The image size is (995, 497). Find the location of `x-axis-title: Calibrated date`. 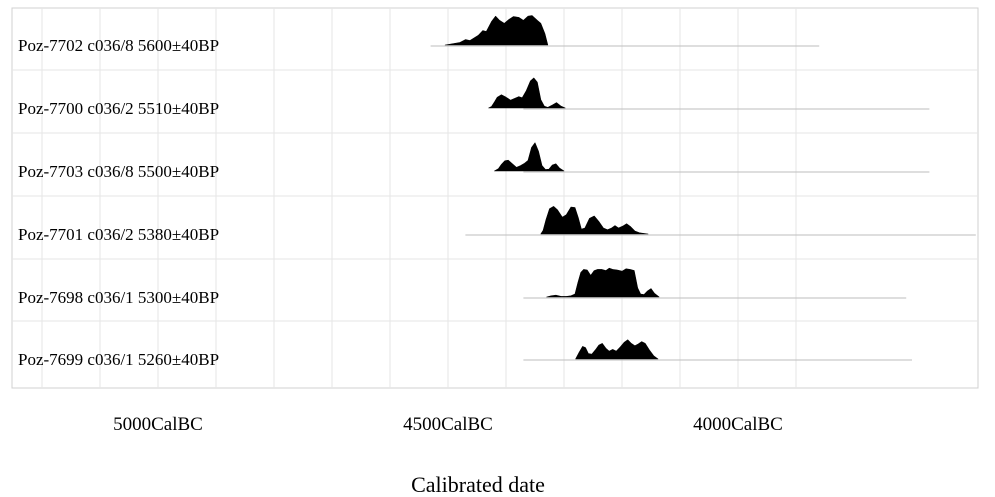

x-axis-title: Calibrated date is located at coordinates (478, 484).